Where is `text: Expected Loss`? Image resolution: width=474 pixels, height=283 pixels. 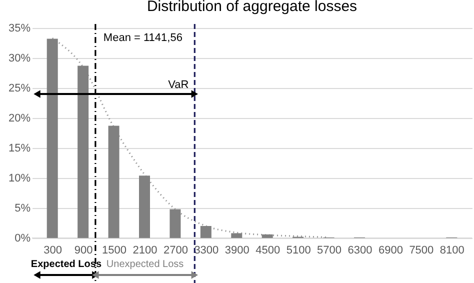 text: Expected Loss is located at coordinates (66, 264).